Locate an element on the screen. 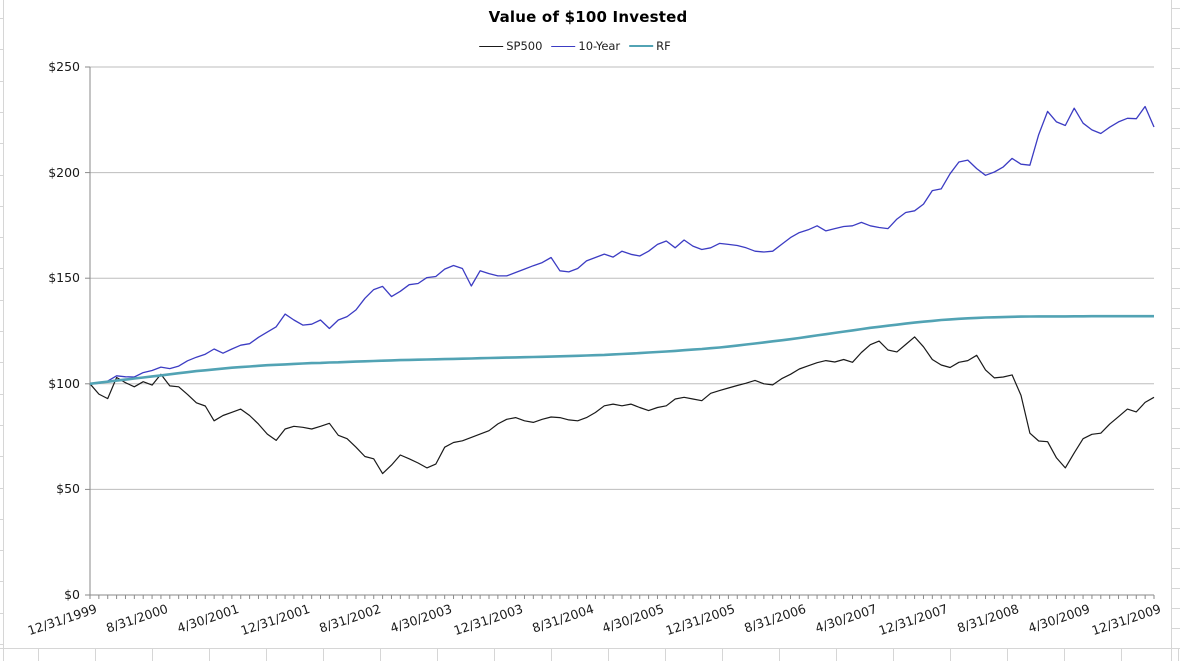 Image resolution: width=1180 pixels, height=661 pixels. chart-legend: SP500 10-Year RF is located at coordinates (575, 46).